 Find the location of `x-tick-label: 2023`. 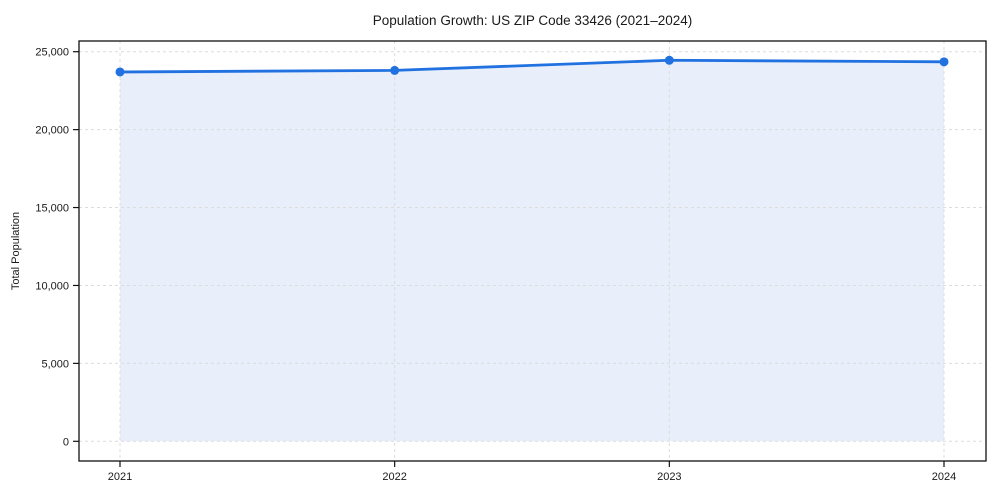

x-tick-label: 2023 is located at coordinates (669, 477).